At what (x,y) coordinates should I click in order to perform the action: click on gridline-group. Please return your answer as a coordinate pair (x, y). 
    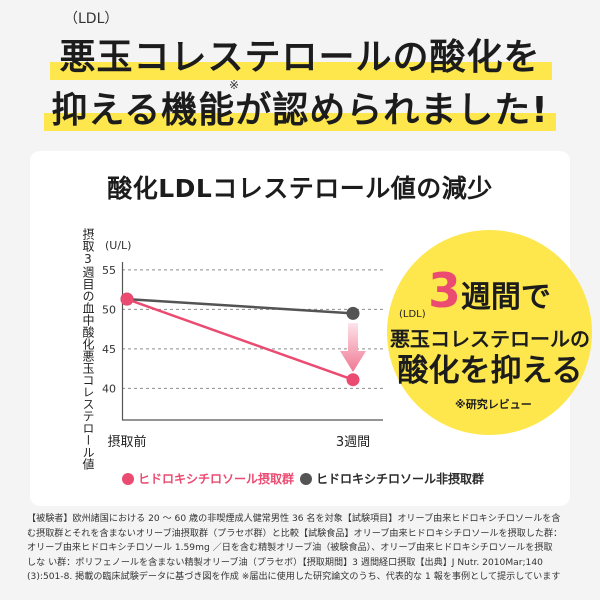
    Looking at the image, I should click on (252, 329).